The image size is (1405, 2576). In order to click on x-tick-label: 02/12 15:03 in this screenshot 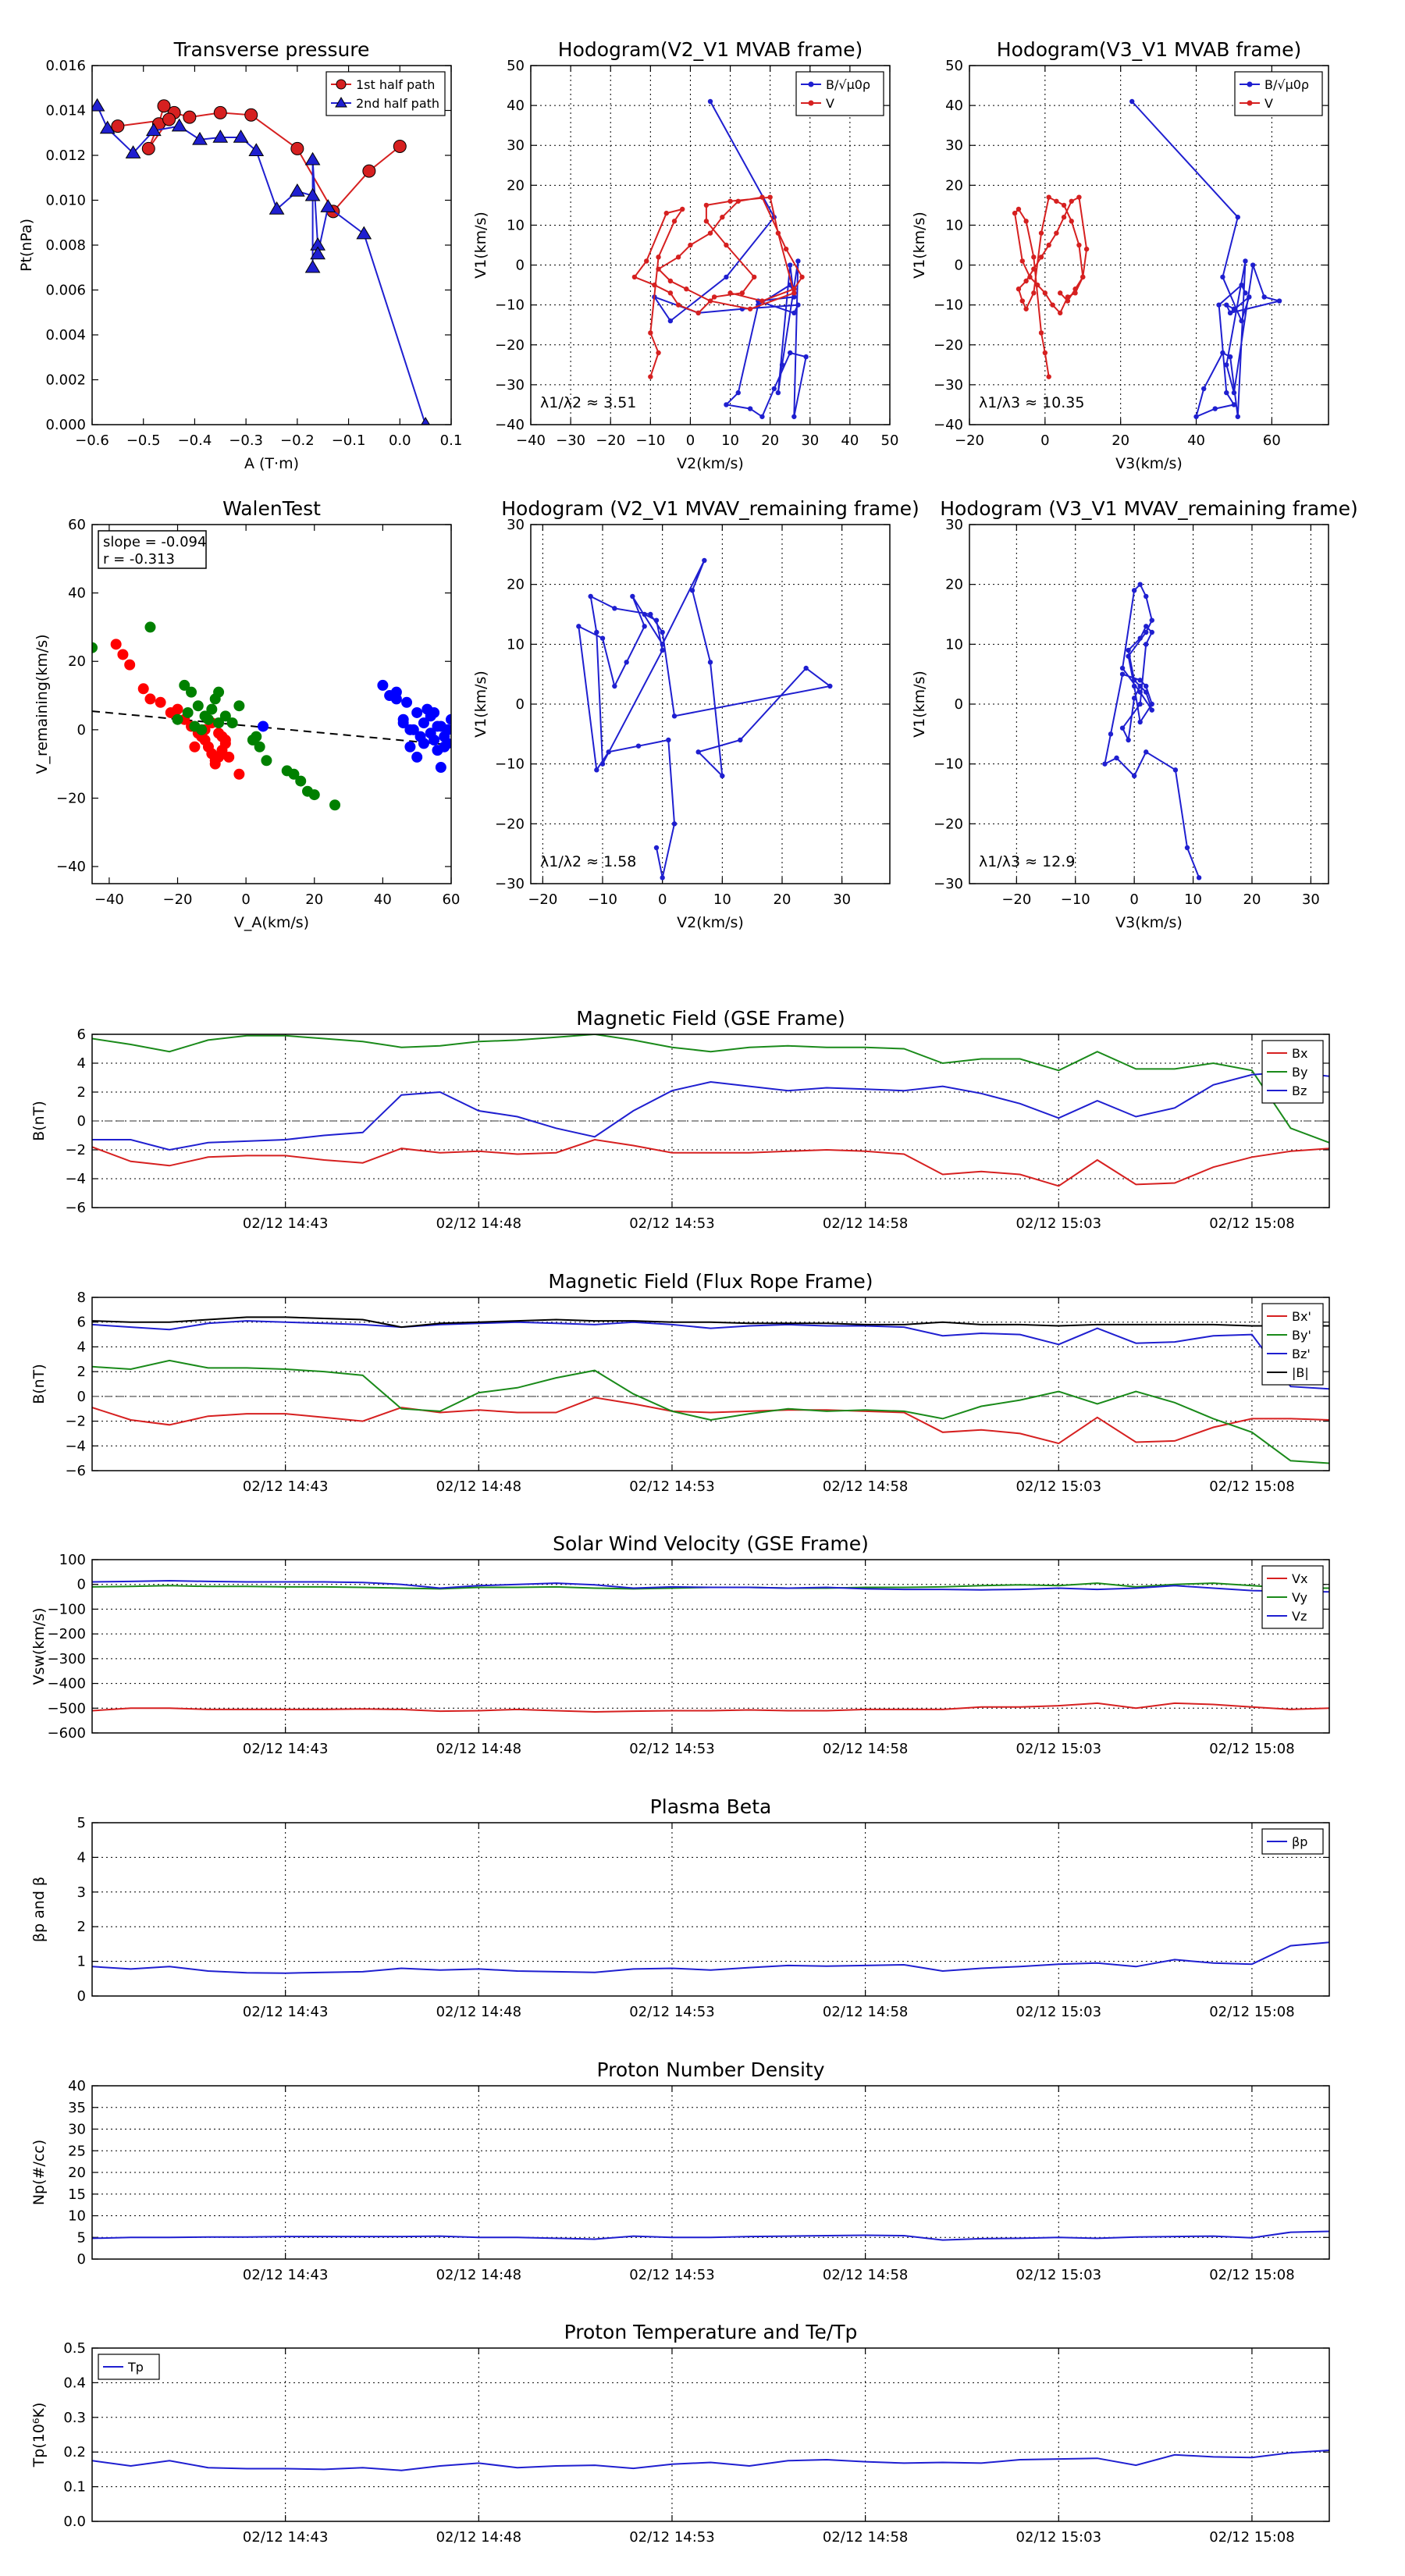, I will do `click(1059, 2537)`.